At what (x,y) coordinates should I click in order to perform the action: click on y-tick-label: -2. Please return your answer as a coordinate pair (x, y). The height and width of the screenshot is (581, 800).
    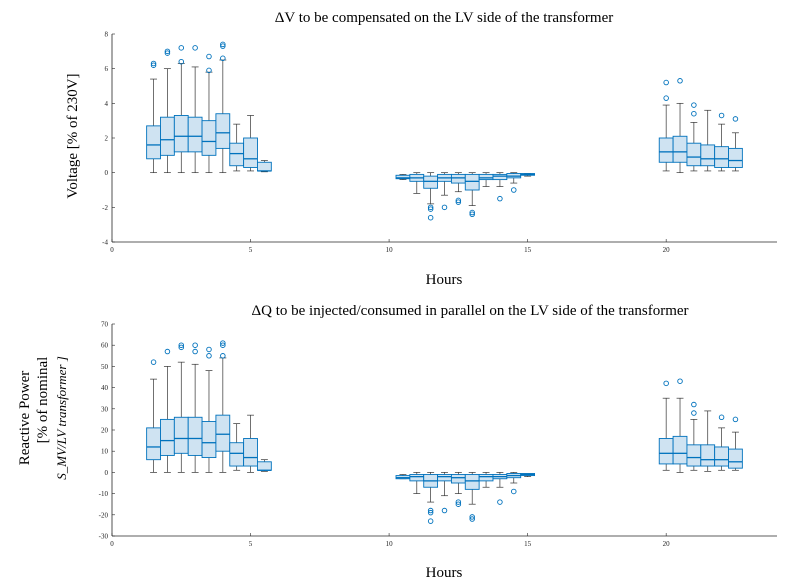
    Looking at the image, I should click on (105, 208).